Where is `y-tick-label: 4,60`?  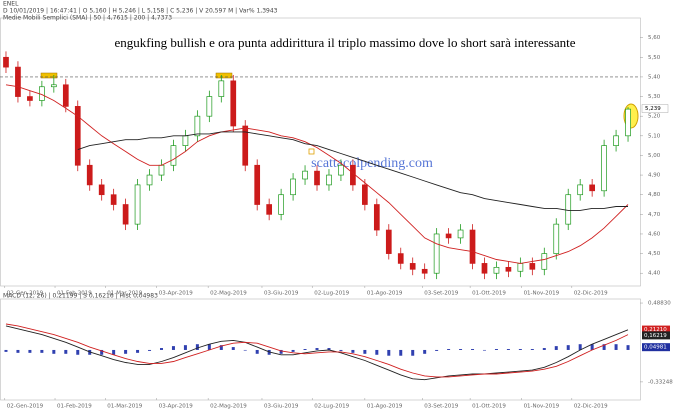 y-tick-label: 4,60 is located at coordinates (654, 234).